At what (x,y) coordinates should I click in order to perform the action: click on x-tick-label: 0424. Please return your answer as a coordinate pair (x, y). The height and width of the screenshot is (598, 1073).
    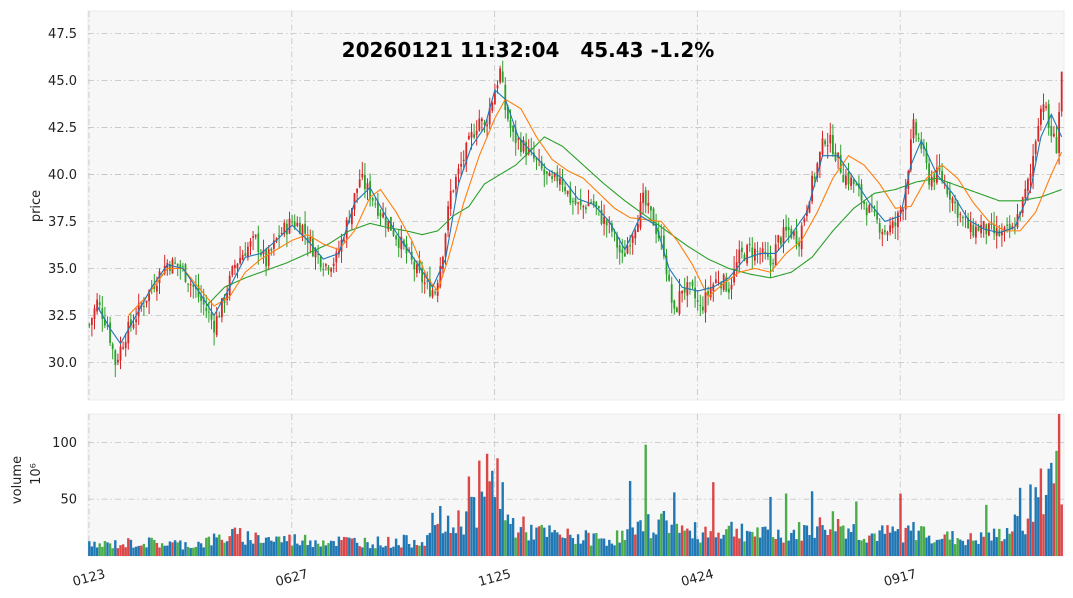
    Looking at the image, I should click on (698, 578).